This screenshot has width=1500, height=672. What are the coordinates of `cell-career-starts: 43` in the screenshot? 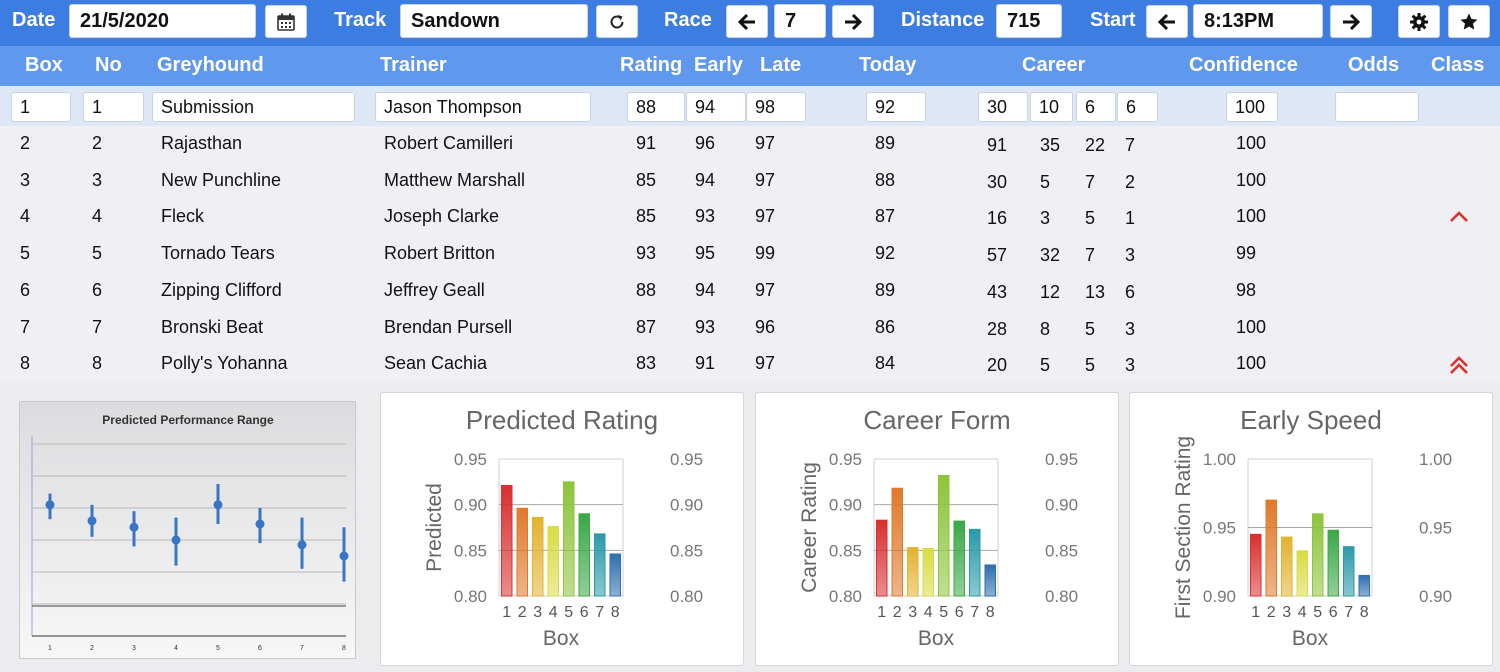 It's located at (997, 291).